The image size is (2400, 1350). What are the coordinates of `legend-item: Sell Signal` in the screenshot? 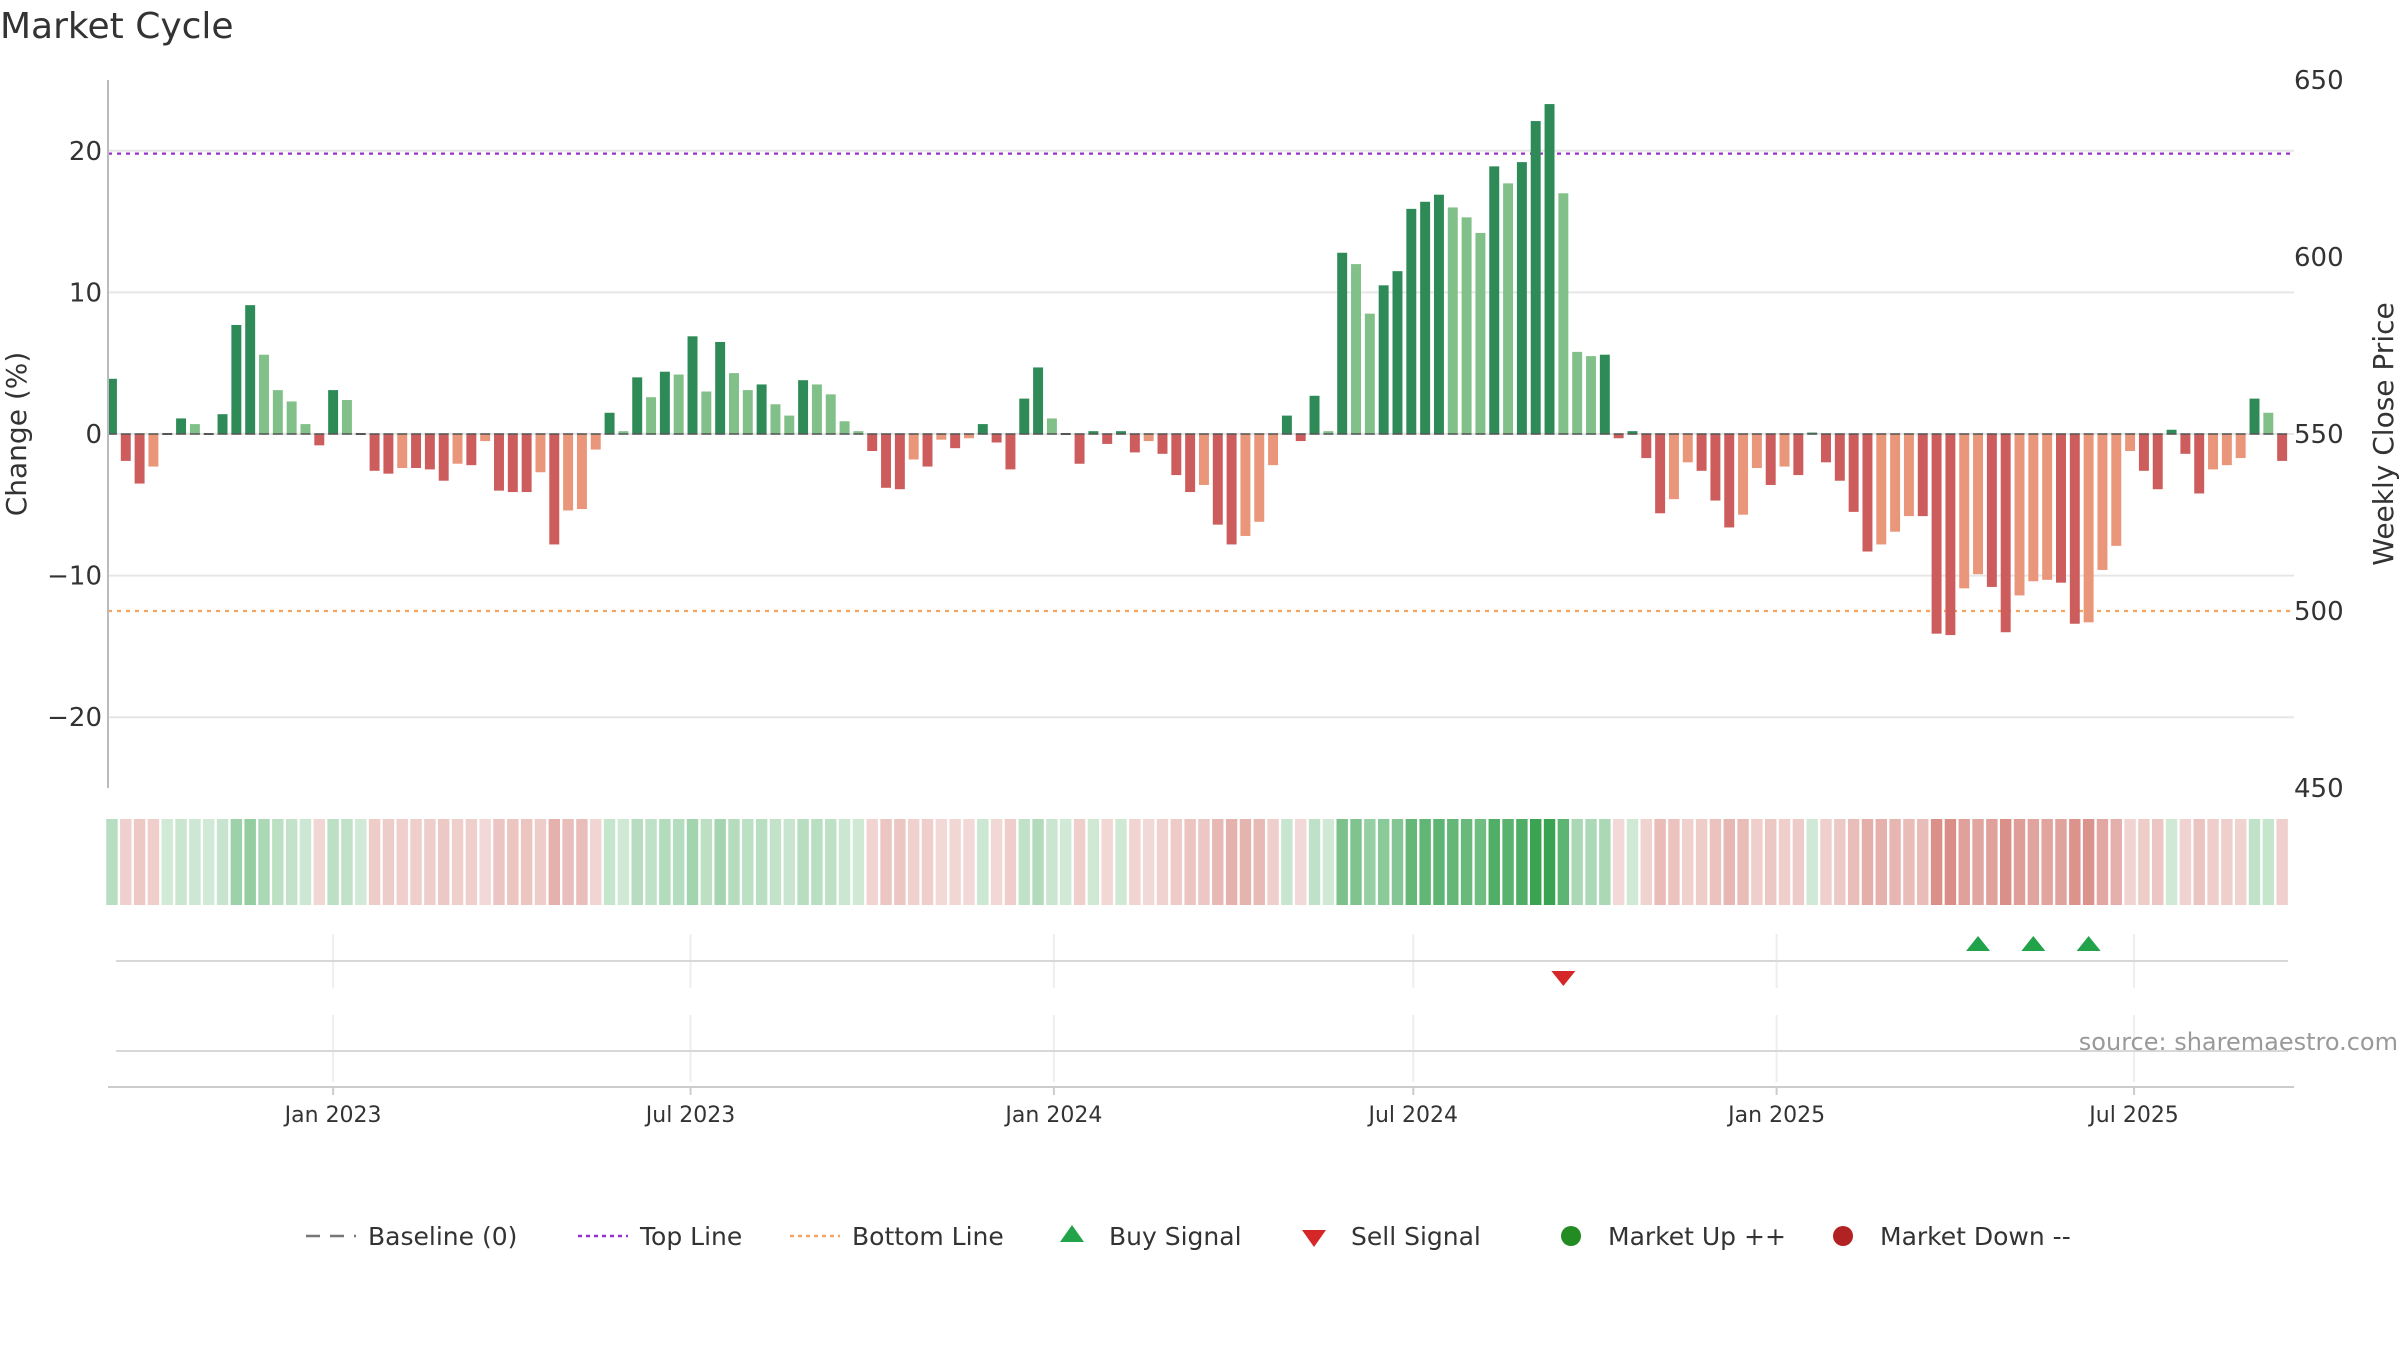 It's located at (1391, 1236).